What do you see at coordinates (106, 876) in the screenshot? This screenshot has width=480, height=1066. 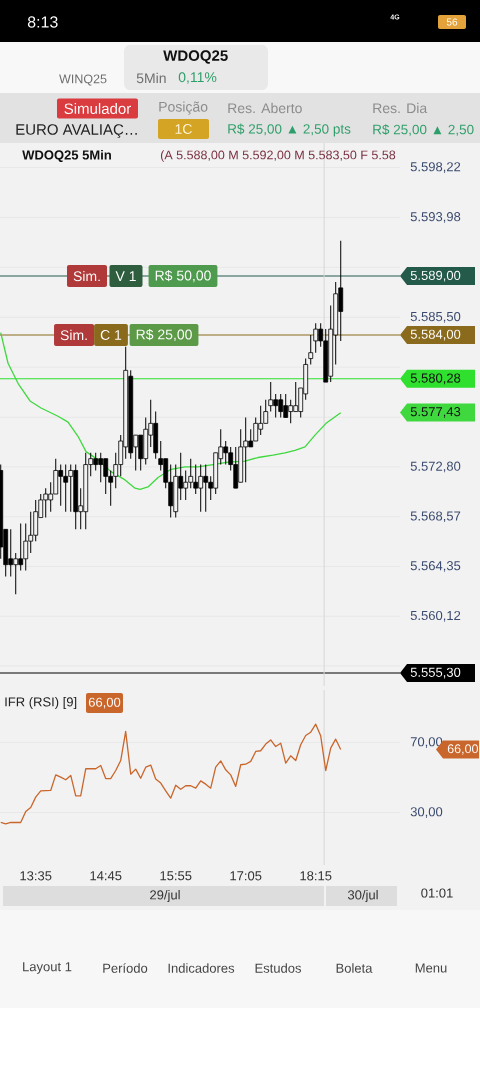 I see `x-tick-label: 14:45` at bounding box center [106, 876].